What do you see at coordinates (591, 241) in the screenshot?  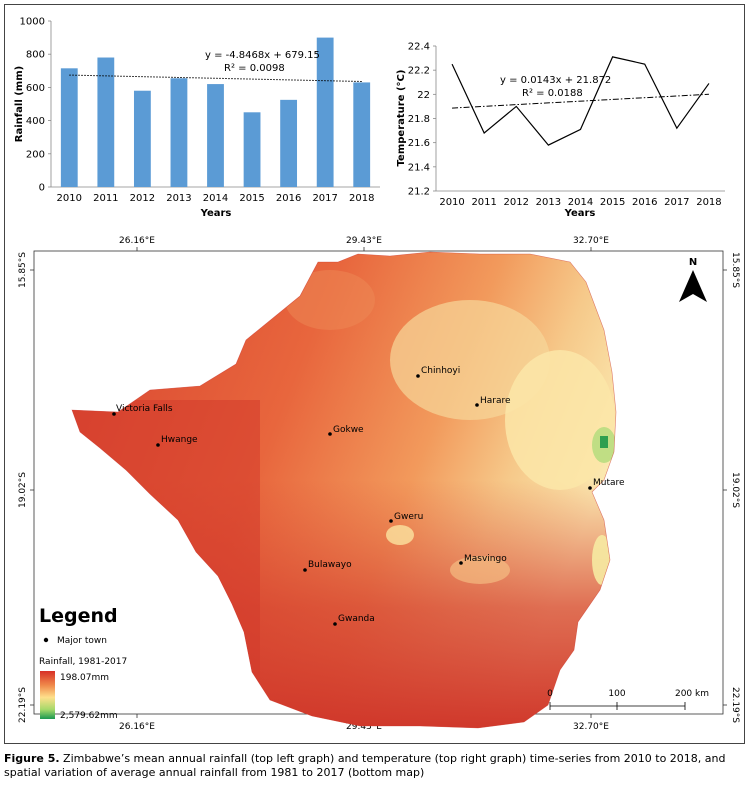 I see `top-coord-3: 32.70°E` at bounding box center [591, 241].